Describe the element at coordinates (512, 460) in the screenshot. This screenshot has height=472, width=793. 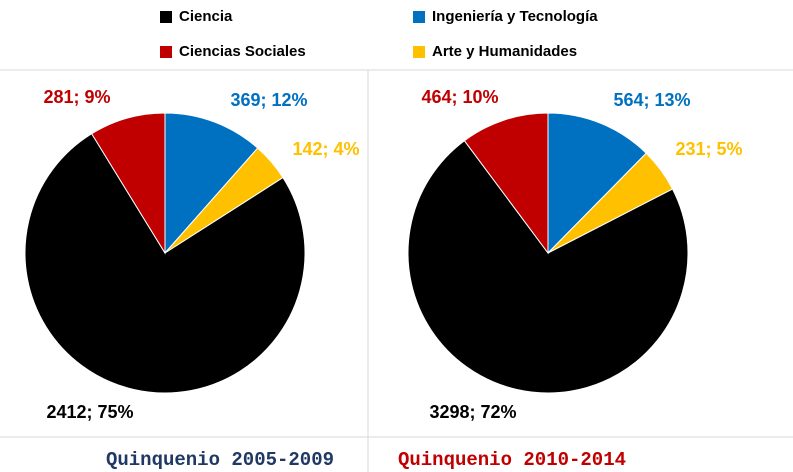
I see `chart-title: Quinquenio 2010-2014` at that location.